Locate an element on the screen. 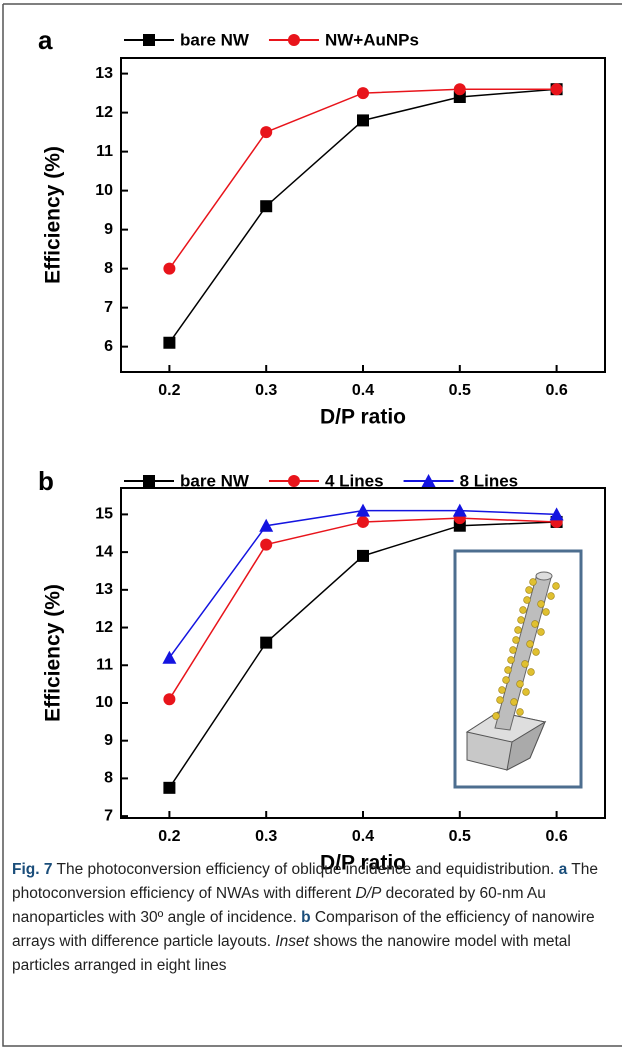  legend-label: NW+AuNPs is located at coordinates (372, 39).